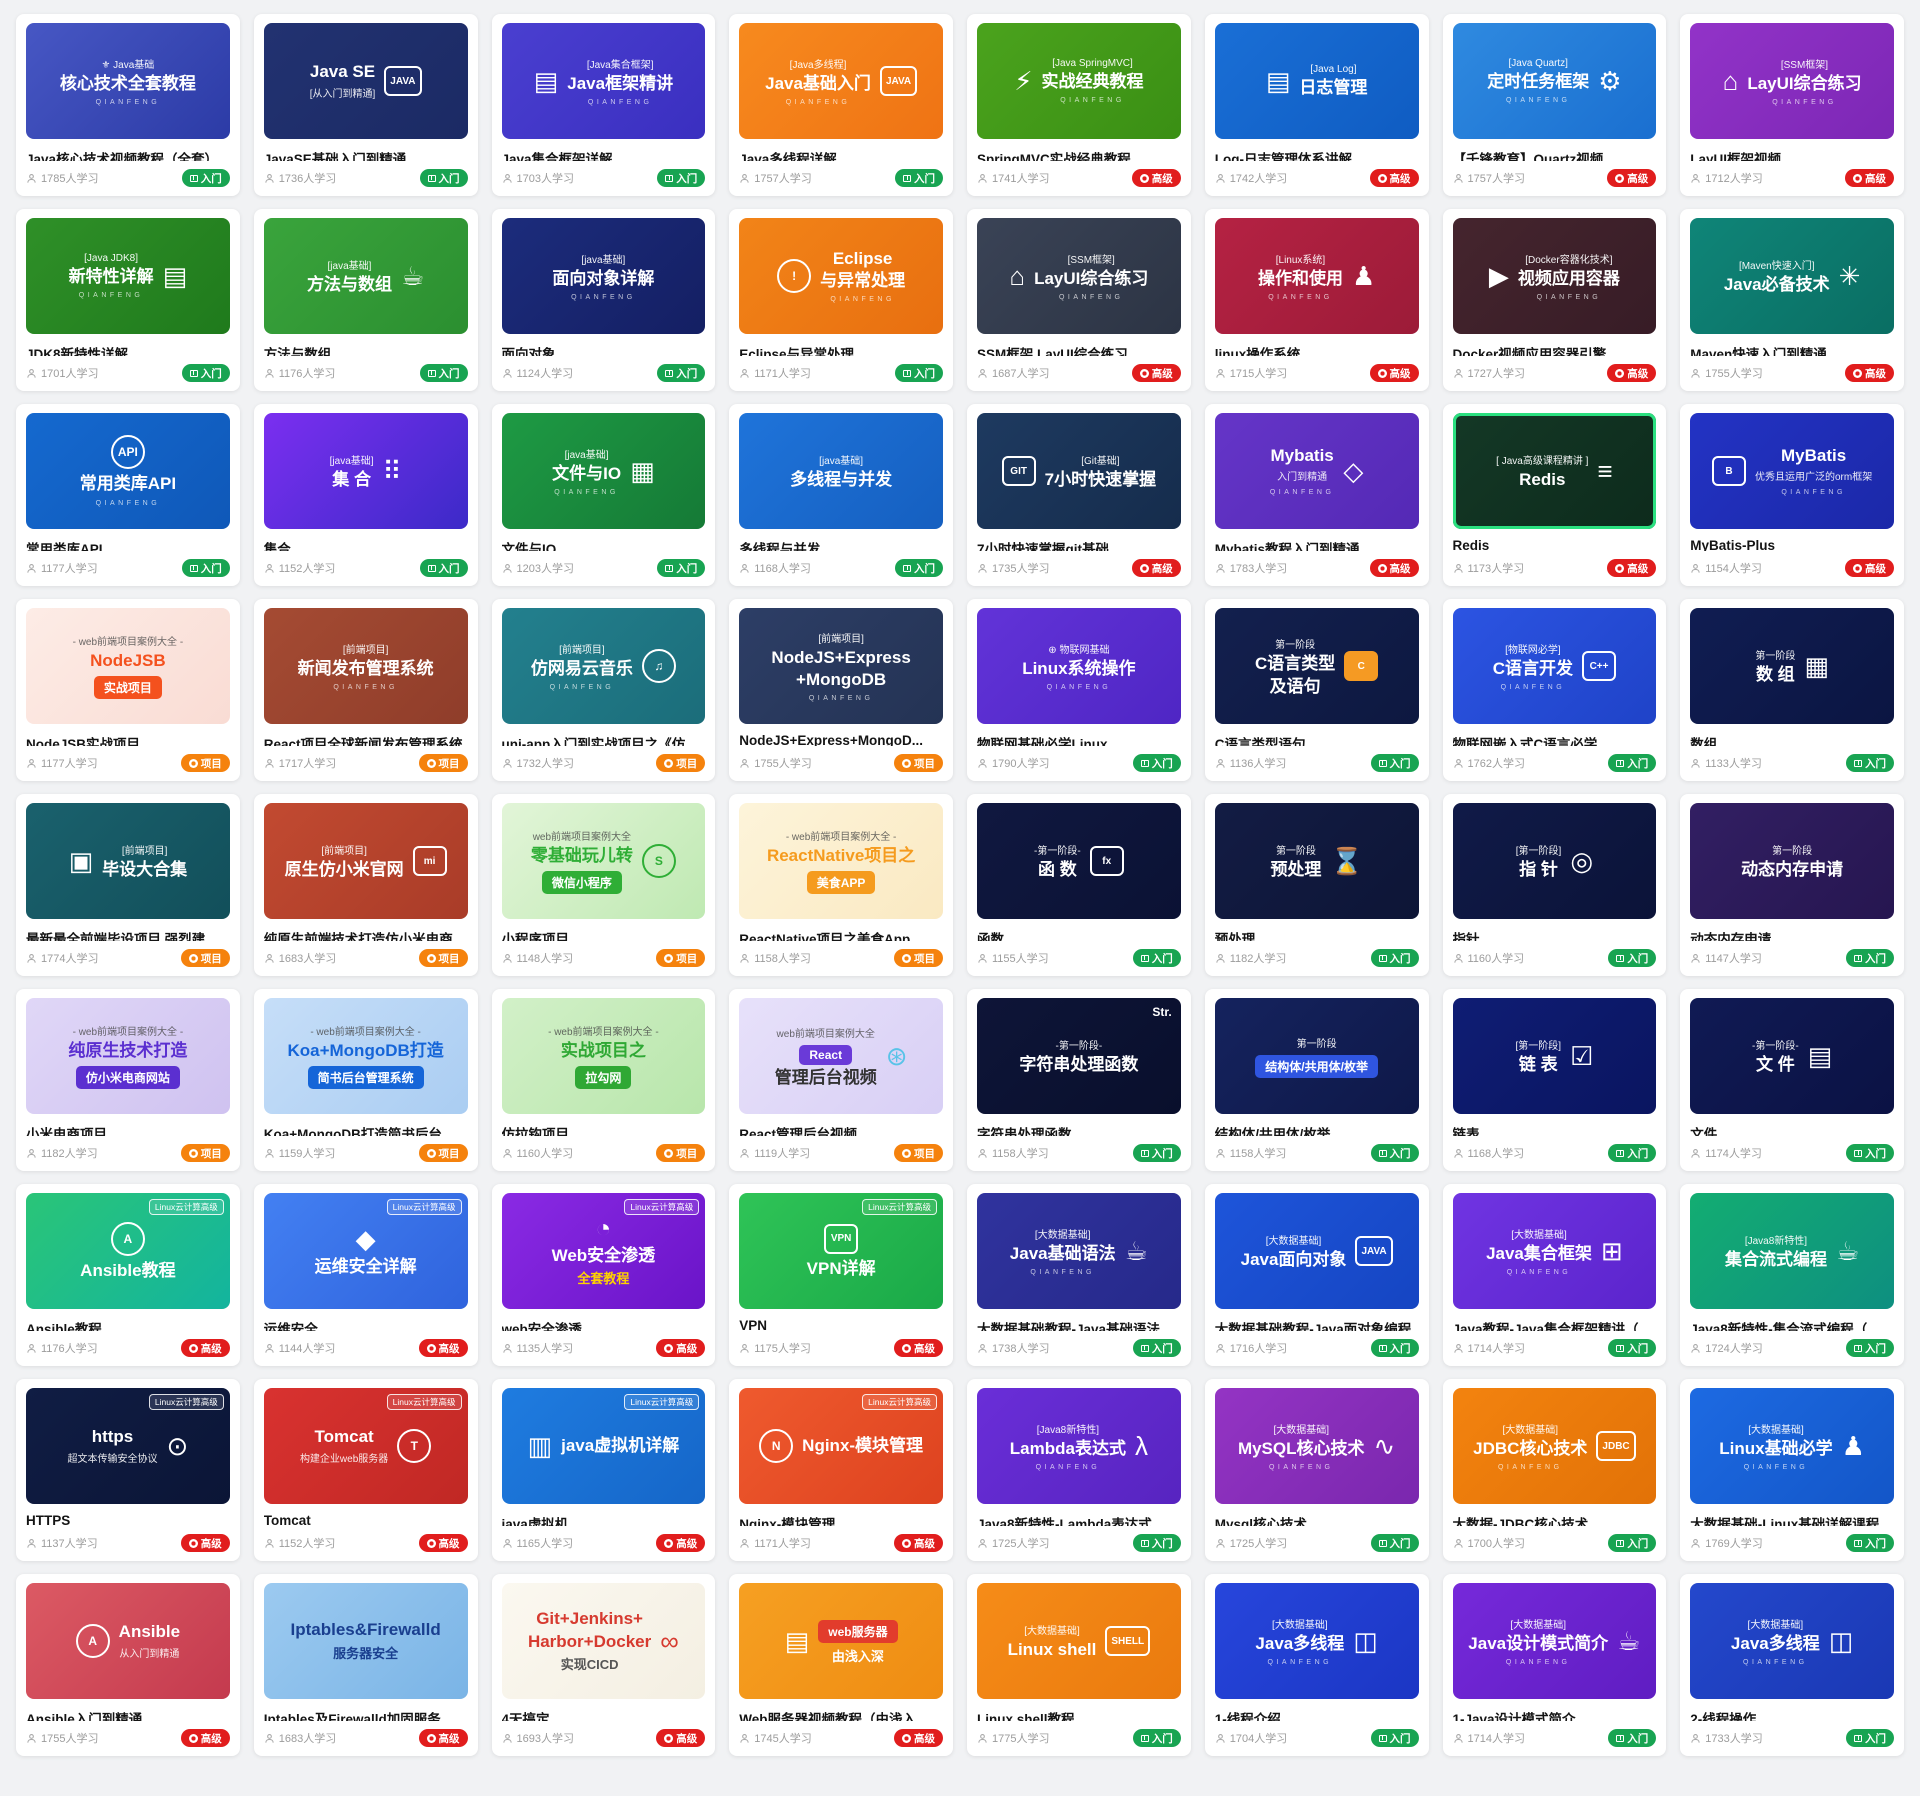  I want to click on course-card: [java基础] 多线程与并发 多线程与并发 1168人学习 入门, so click(841, 495).